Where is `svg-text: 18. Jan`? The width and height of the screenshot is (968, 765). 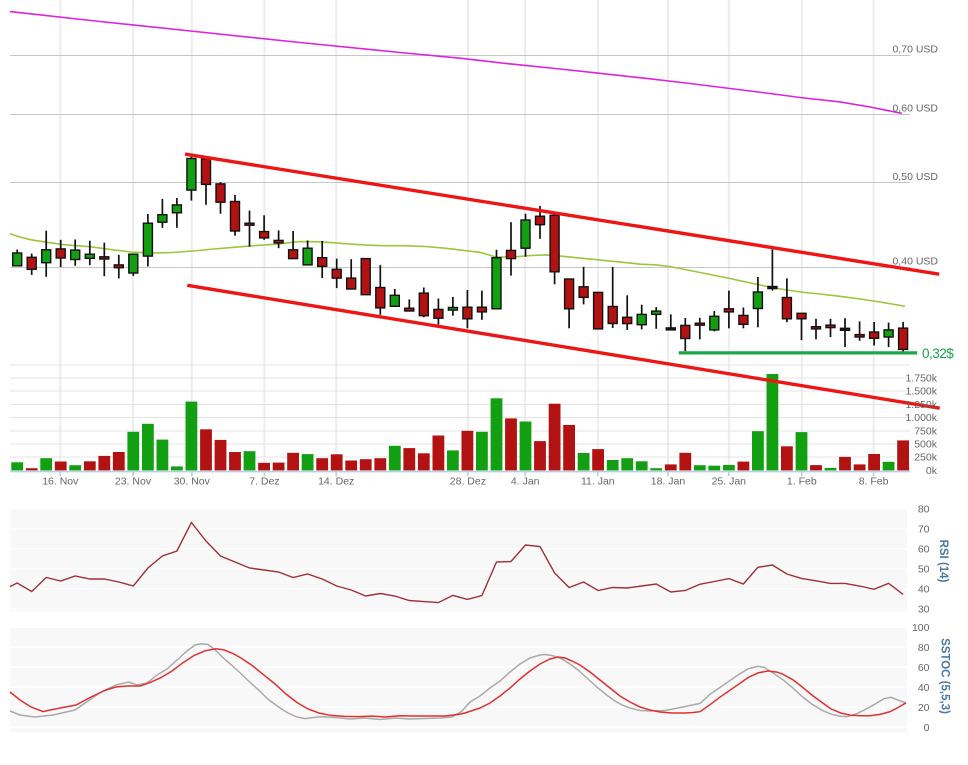
svg-text: 18. Jan is located at coordinates (668, 482).